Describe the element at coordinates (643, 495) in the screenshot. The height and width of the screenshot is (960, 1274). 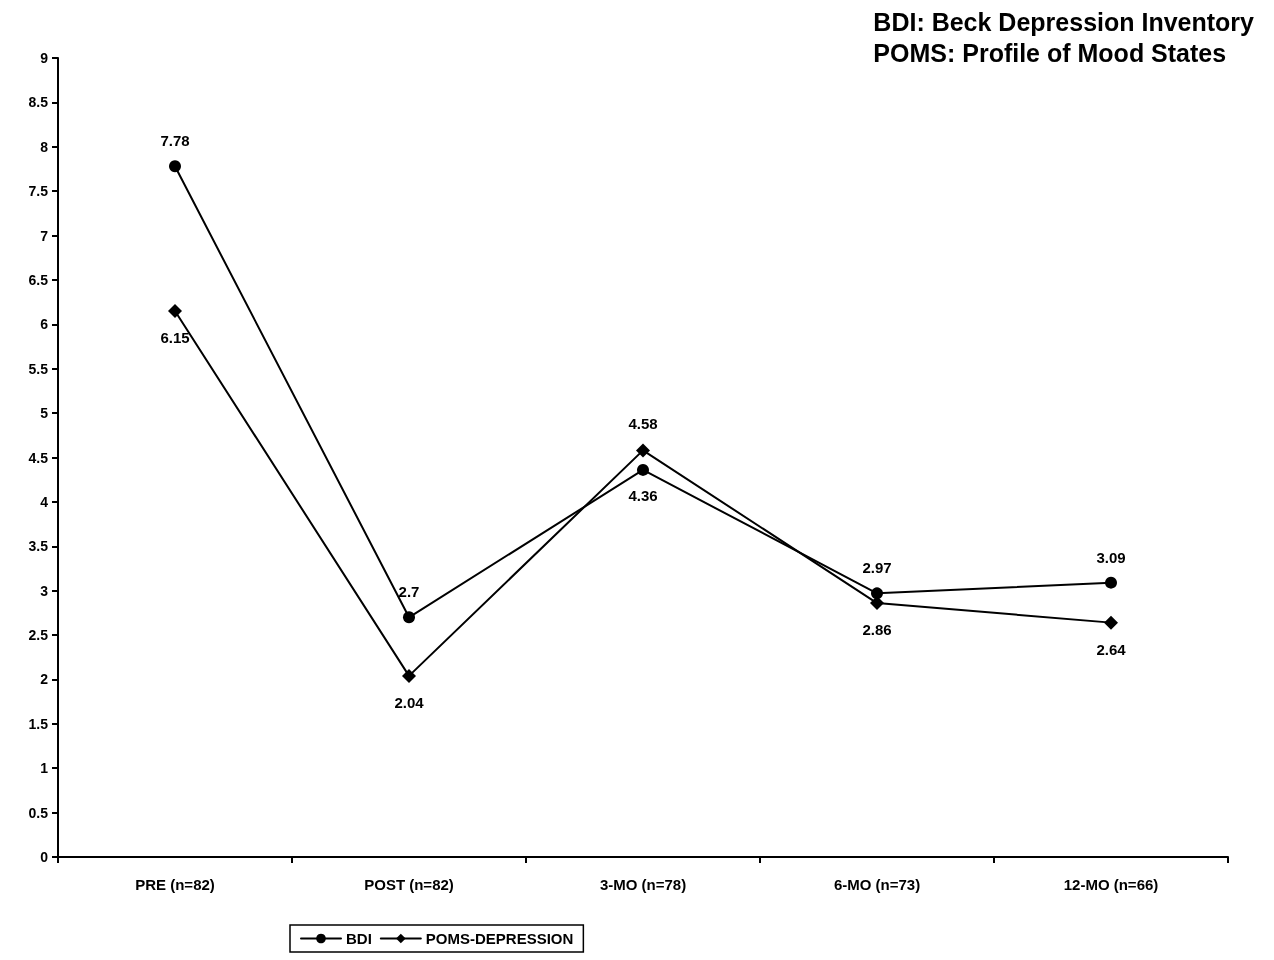
I see `data-label: 4.36` at that location.